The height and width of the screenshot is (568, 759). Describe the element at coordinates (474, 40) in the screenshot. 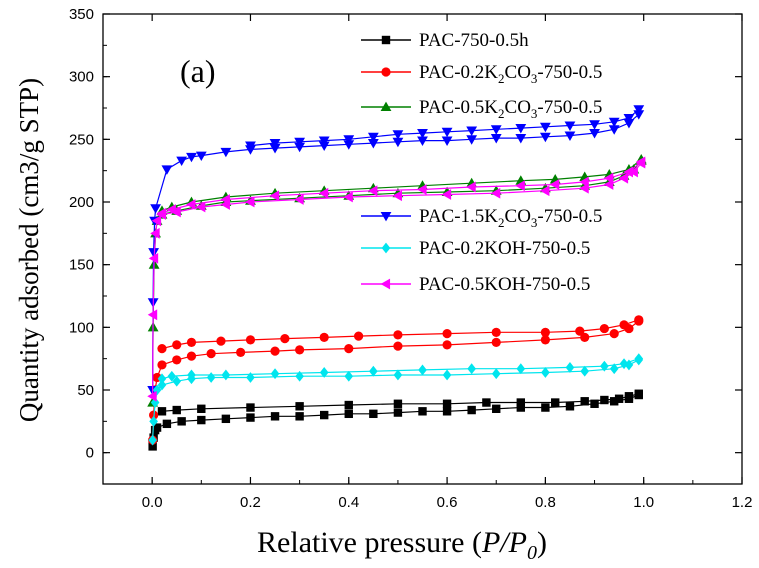

I see `legend-label: PAC-750-0.5h` at that location.